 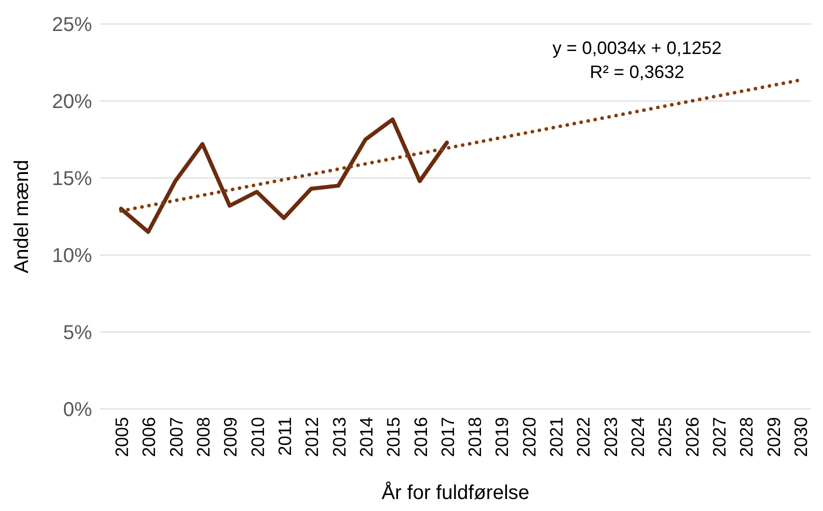 What do you see at coordinates (366, 437) in the screenshot?
I see `x-tick-label: 2014` at bounding box center [366, 437].